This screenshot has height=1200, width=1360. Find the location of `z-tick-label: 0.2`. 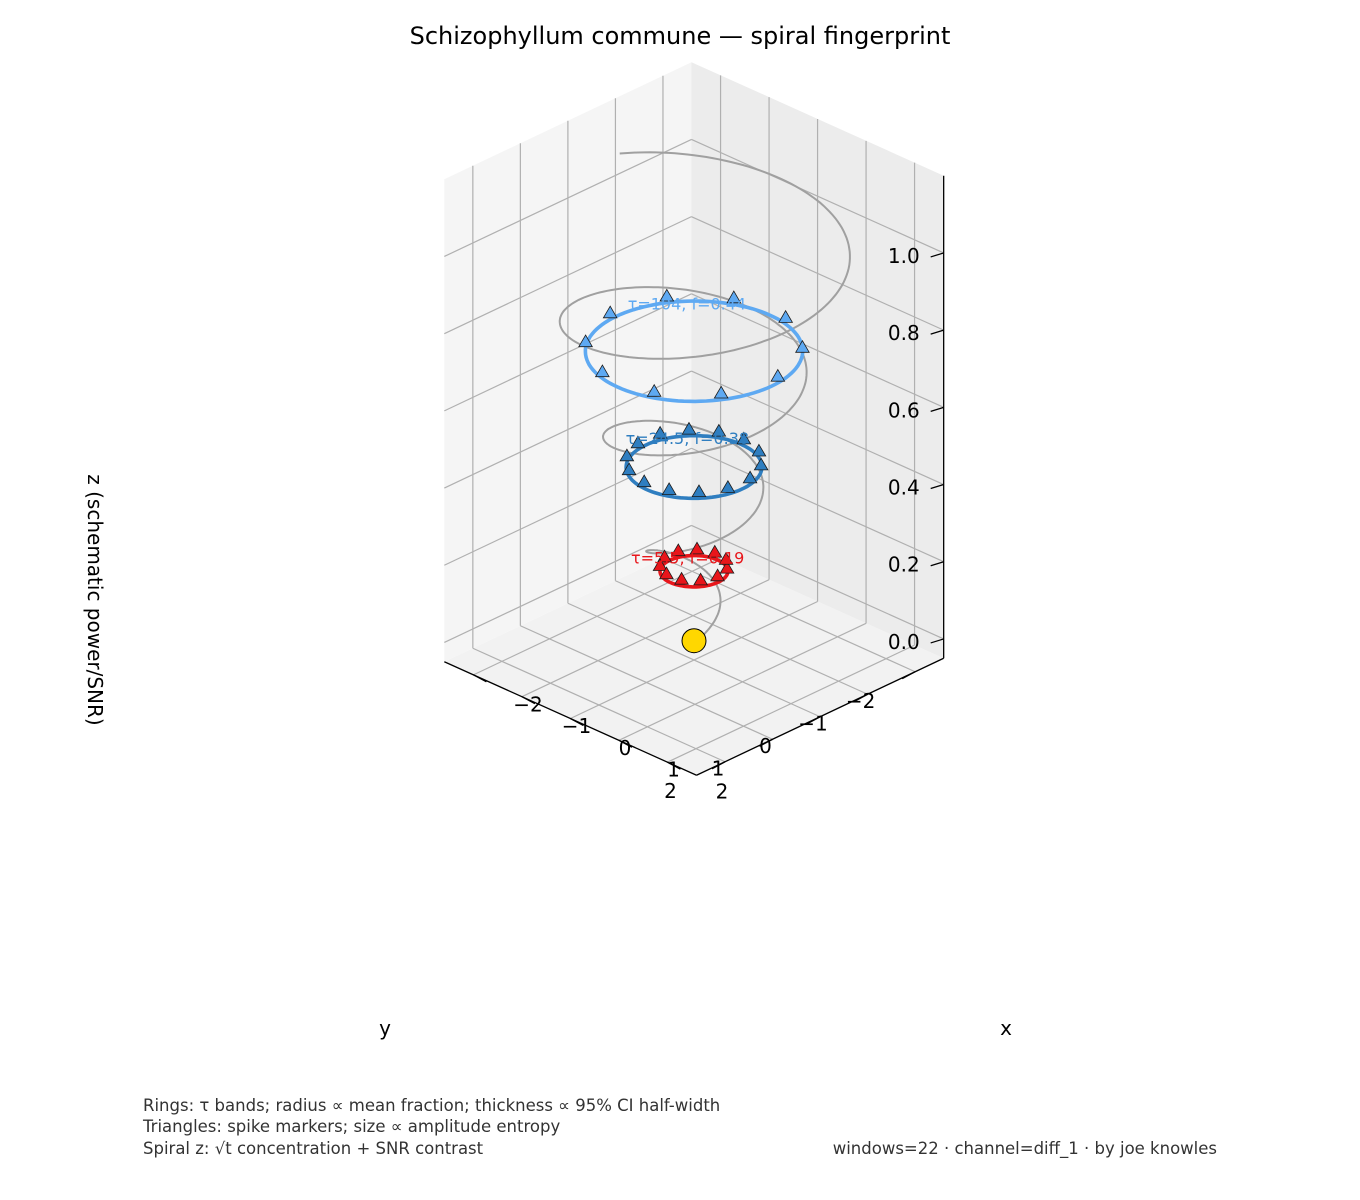

z-tick-label: 0.2 is located at coordinates (904, 565).